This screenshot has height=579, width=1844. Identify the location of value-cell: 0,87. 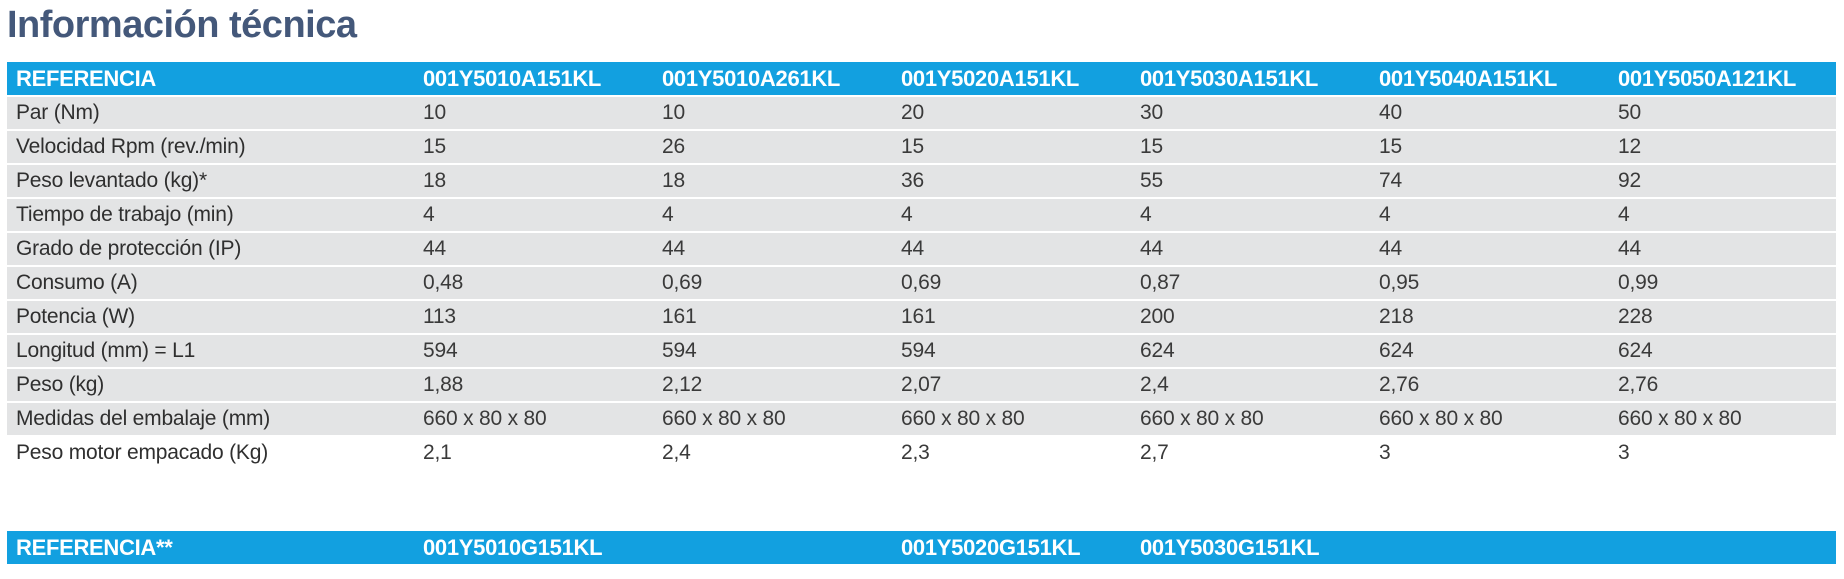
(1250, 283).